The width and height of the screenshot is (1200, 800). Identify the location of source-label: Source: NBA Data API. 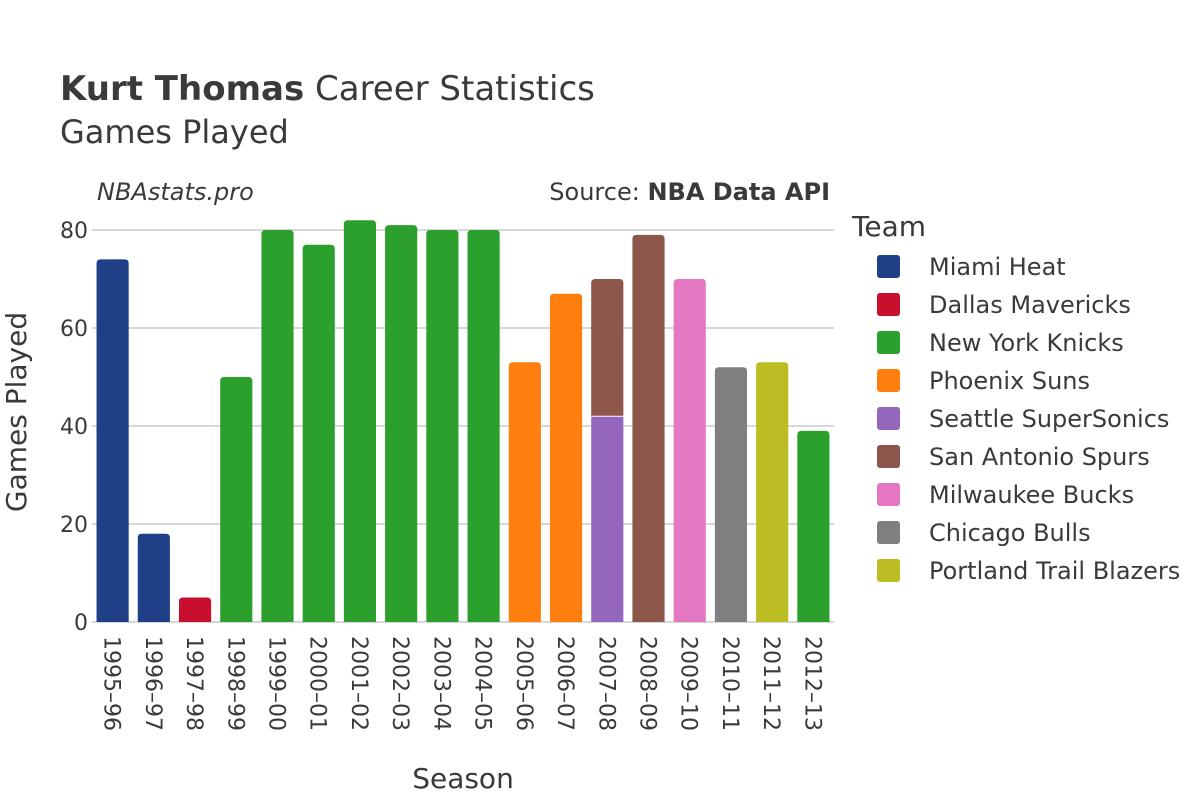
(689, 192).